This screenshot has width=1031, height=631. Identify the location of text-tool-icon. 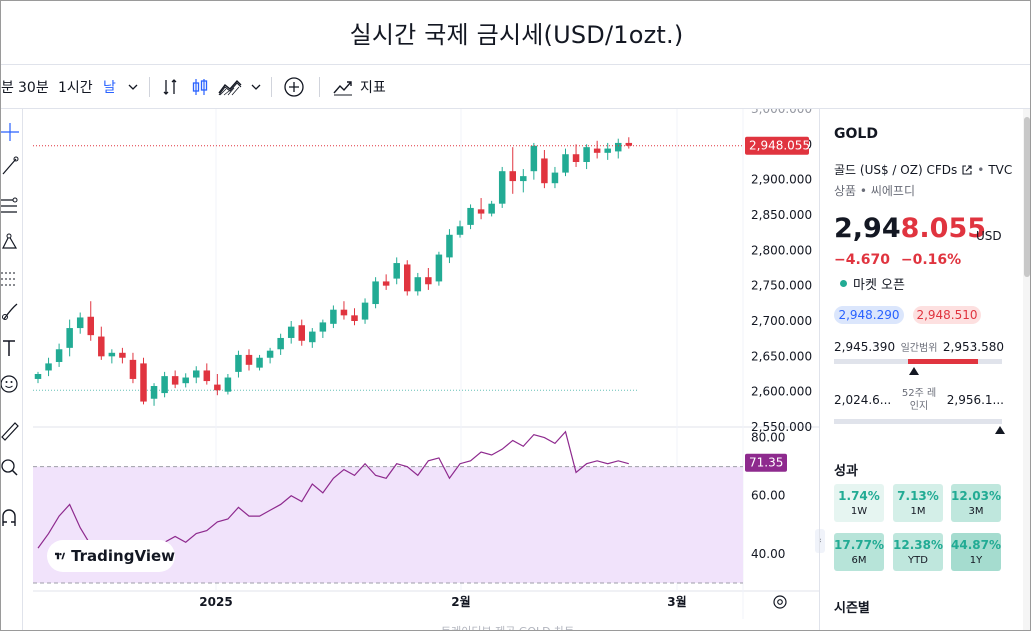
(10, 348).